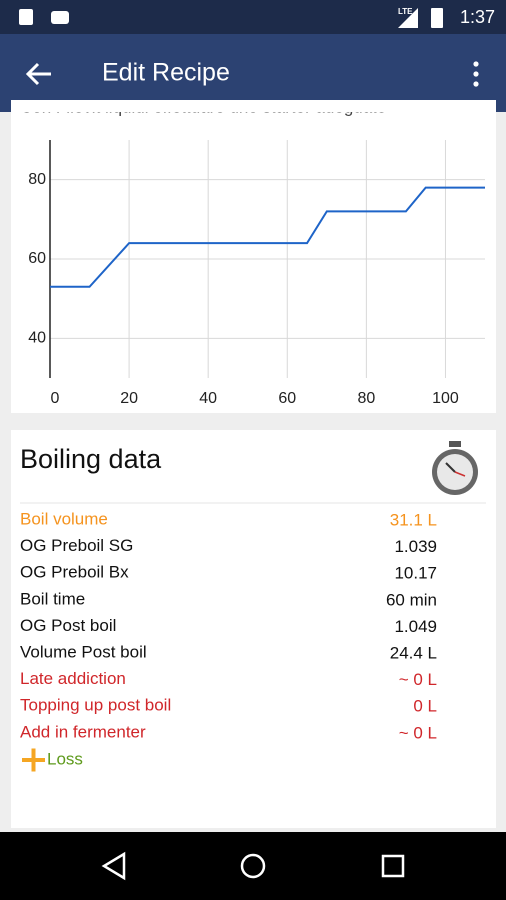  I want to click on stopwatch-icon, so click(455, 468).